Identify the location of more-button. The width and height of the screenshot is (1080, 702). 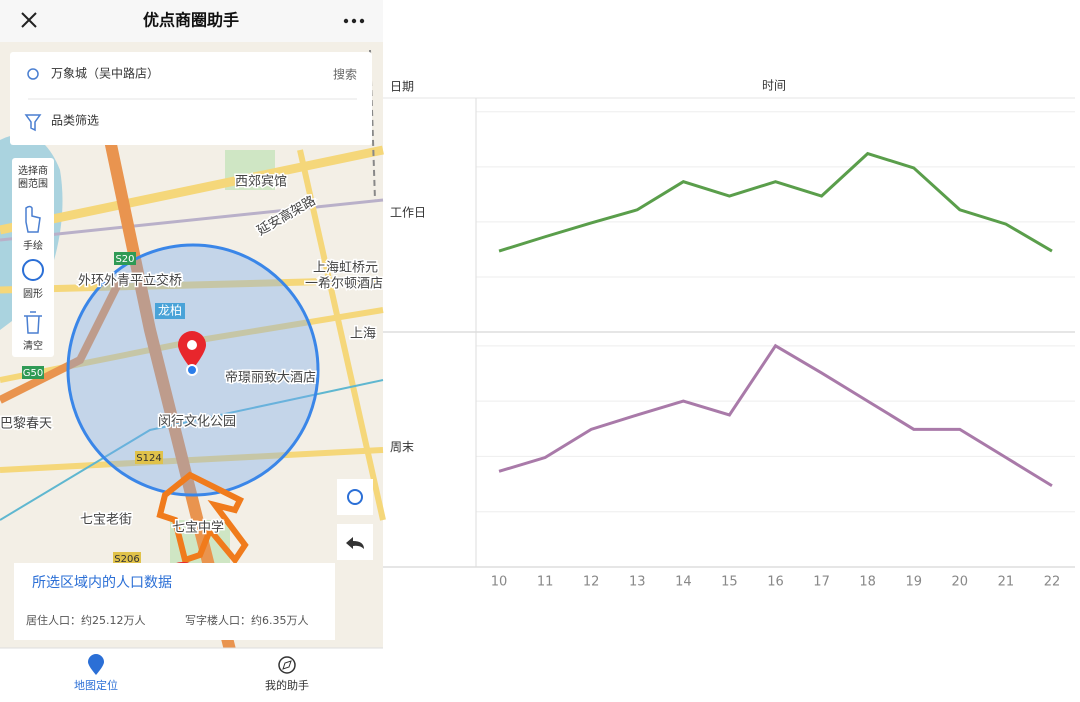
(354, 21).